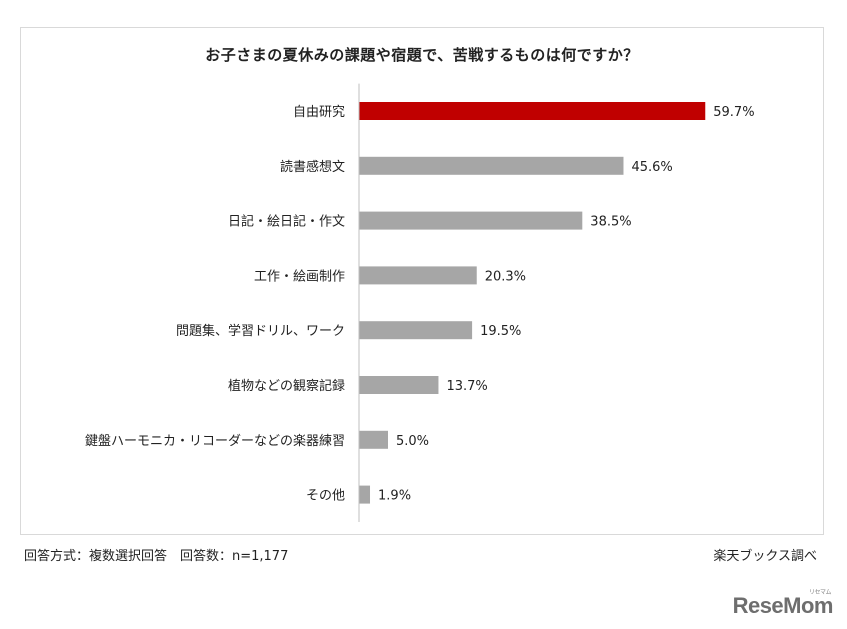 The image size is (847, 629). I want to click on category-label: 植物などの観察記録, so click(286, 386).